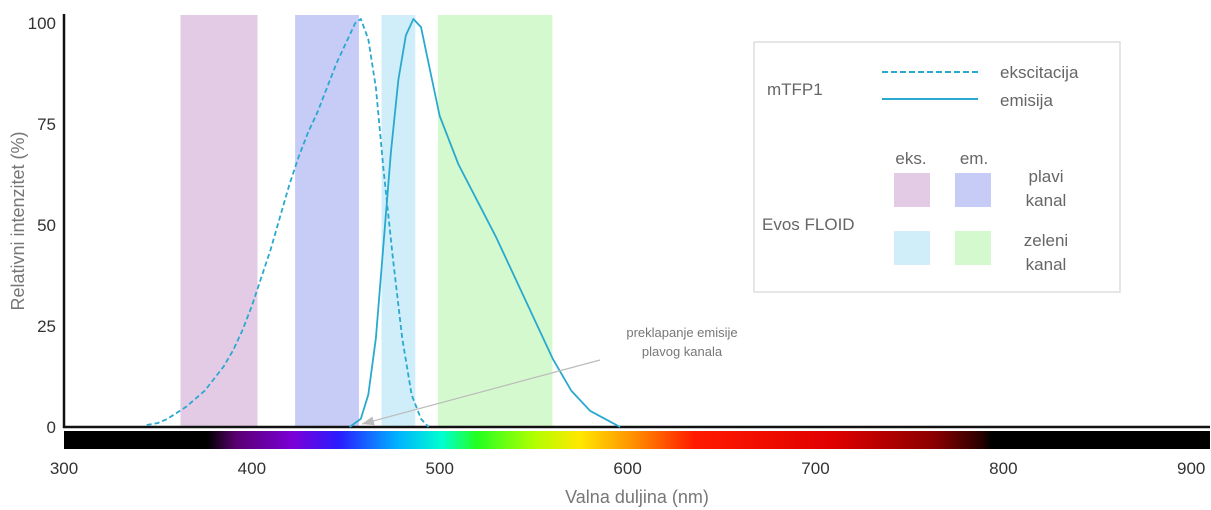 The image size is (1211, 510). I want to click on legend-swatch-blue-em, so click(973, 190).